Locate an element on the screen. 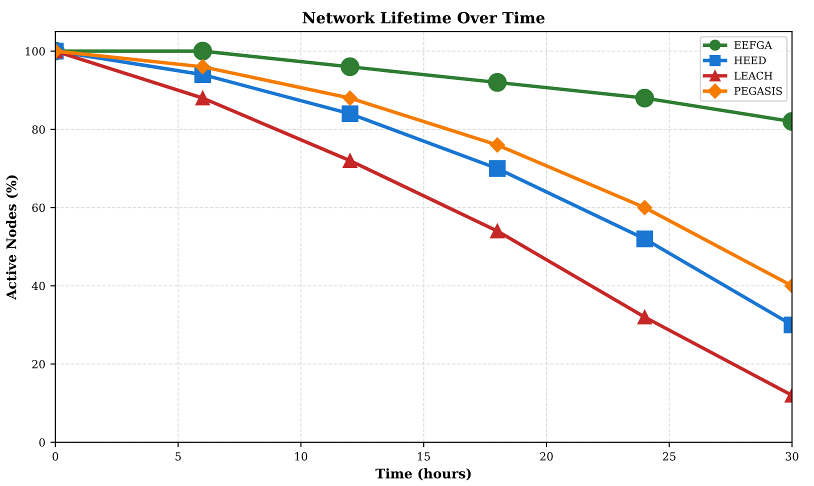  x-tick-label: 5 is located at coordinates (178, 456).